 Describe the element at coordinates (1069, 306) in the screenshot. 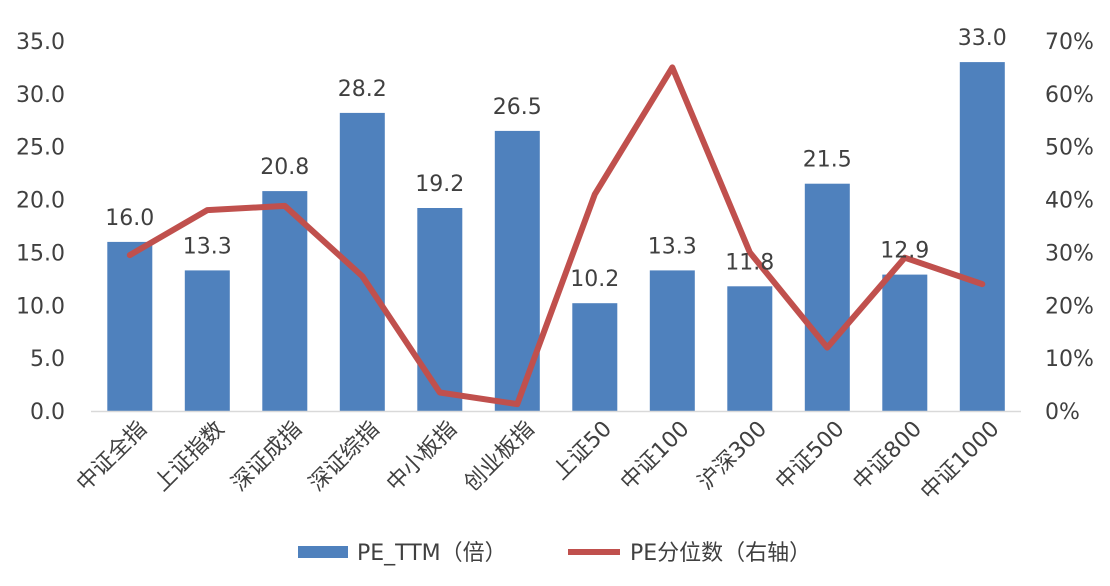

I see `y-right-tick-label: 20%` at that location.